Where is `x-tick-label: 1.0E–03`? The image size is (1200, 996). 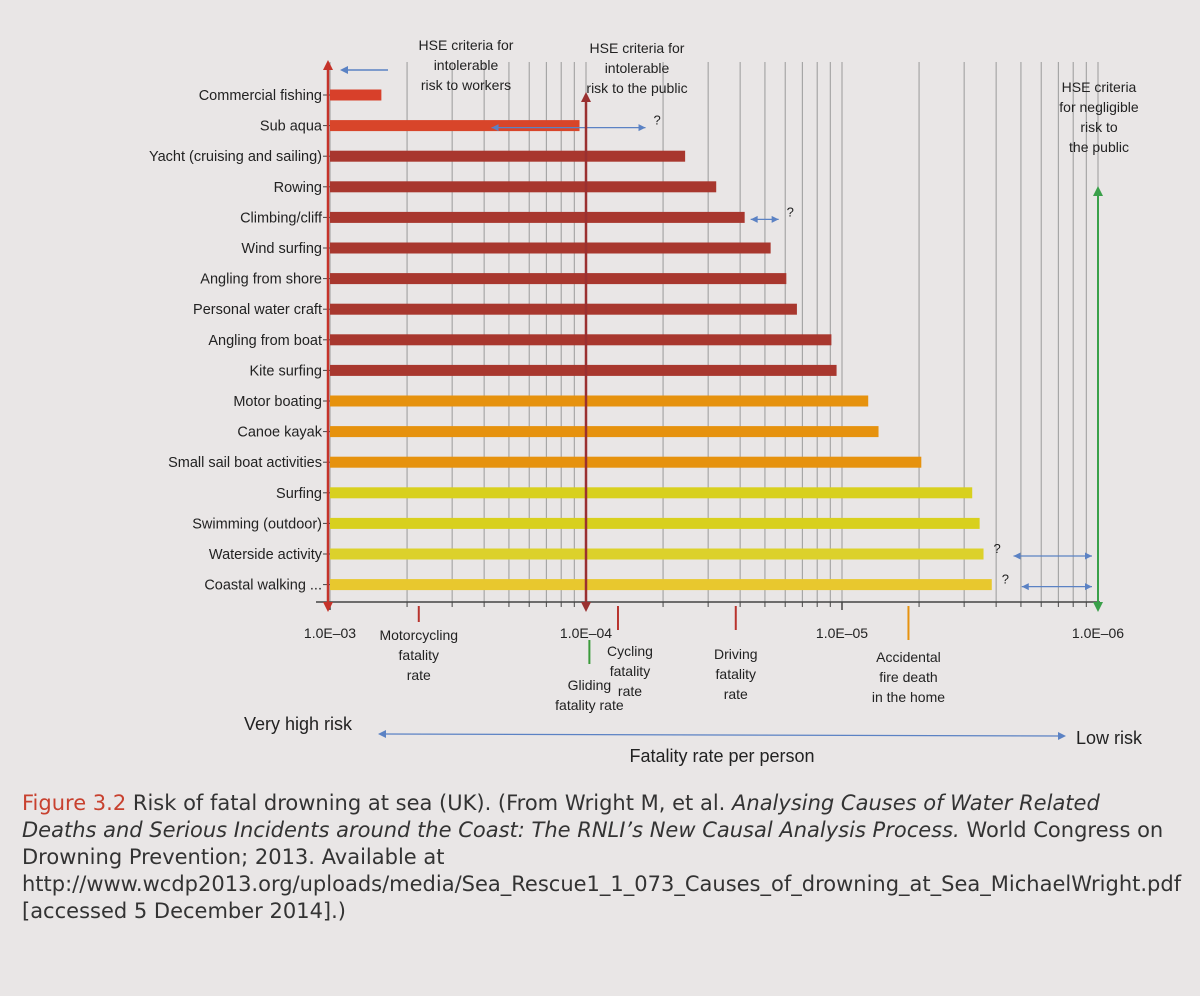 x-tick-label: 1.0E–03 is located at coordinates (330, 633).